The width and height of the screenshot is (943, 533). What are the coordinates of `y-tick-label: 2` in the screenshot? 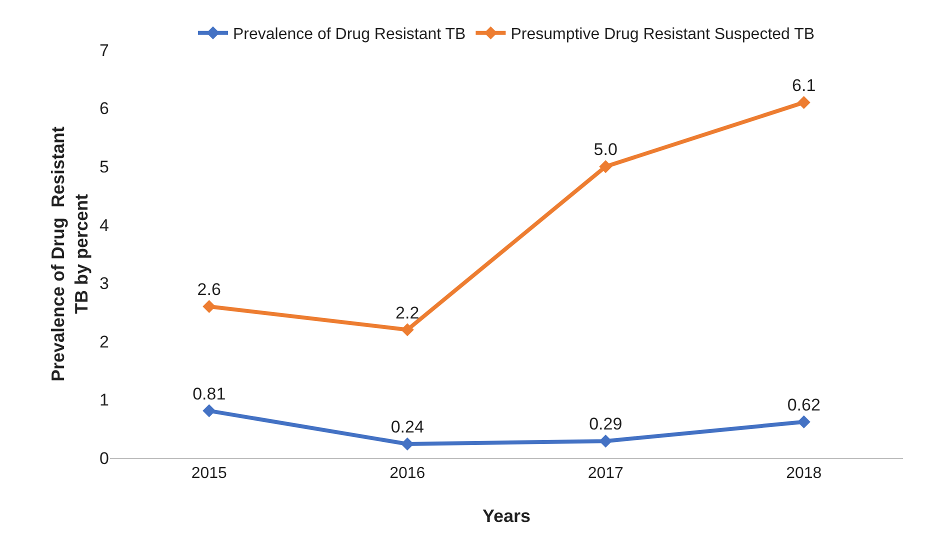 It's located at (104, 342).